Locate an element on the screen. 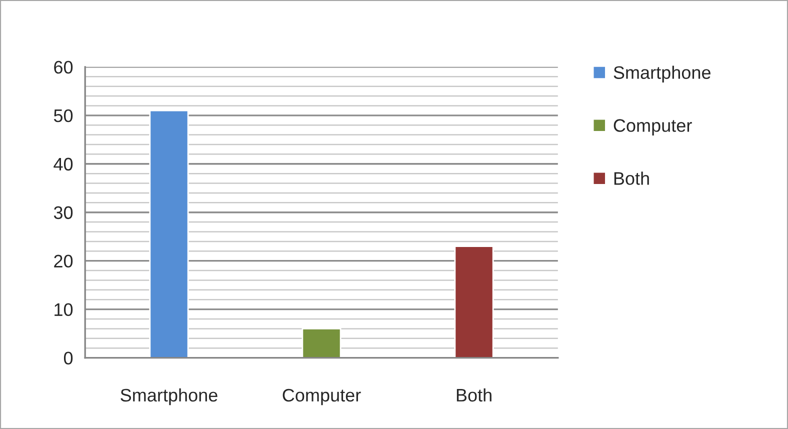 This screenshot has height=429, width=788. y-tick-label: 20 is located at coordinates (63, 261).